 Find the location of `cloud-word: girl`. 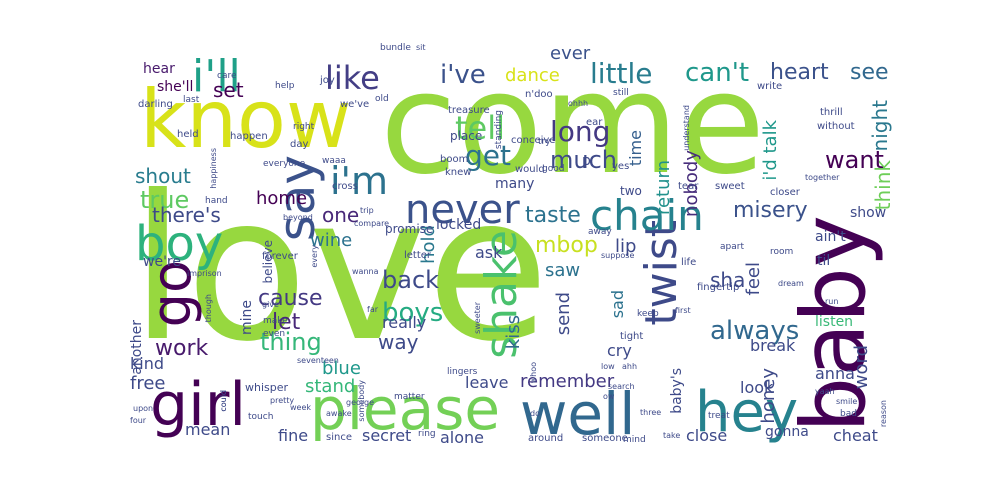

cloud-word: girl is located at coordinates (198, 405).